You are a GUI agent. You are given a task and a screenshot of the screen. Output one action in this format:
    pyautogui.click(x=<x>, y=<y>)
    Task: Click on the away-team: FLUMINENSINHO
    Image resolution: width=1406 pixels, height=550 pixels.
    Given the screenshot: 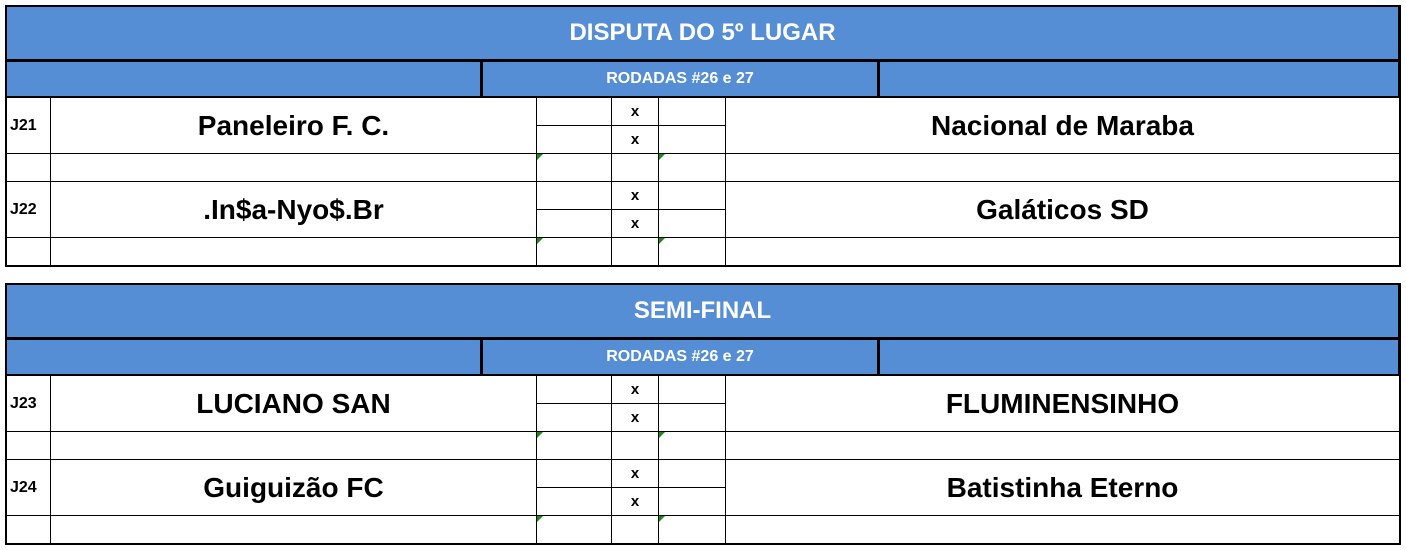 What is the action you would take?
    pyautogui.click(x=1062, y=403)
    